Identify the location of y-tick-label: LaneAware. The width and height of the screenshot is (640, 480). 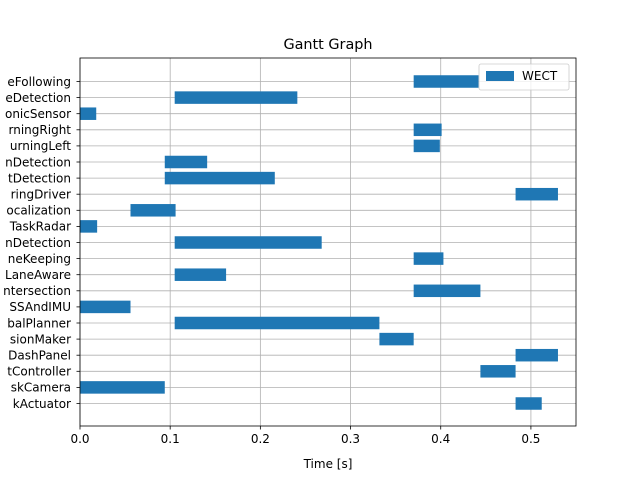
(38, 275).